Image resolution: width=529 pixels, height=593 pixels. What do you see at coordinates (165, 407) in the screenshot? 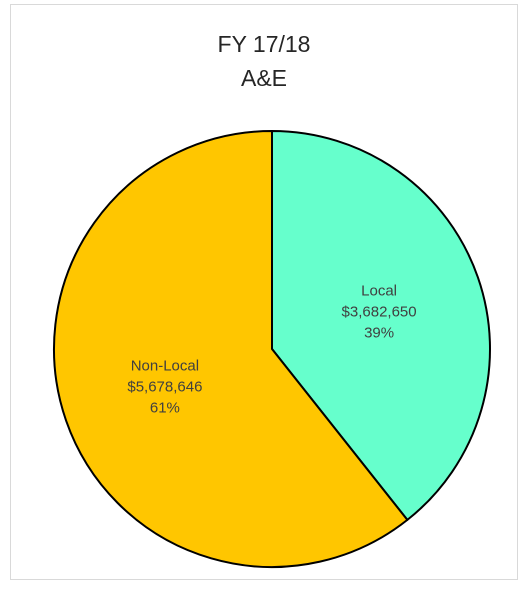
I see `pie-label-non-local-percent: 61%` at bounding box center [165, 407].